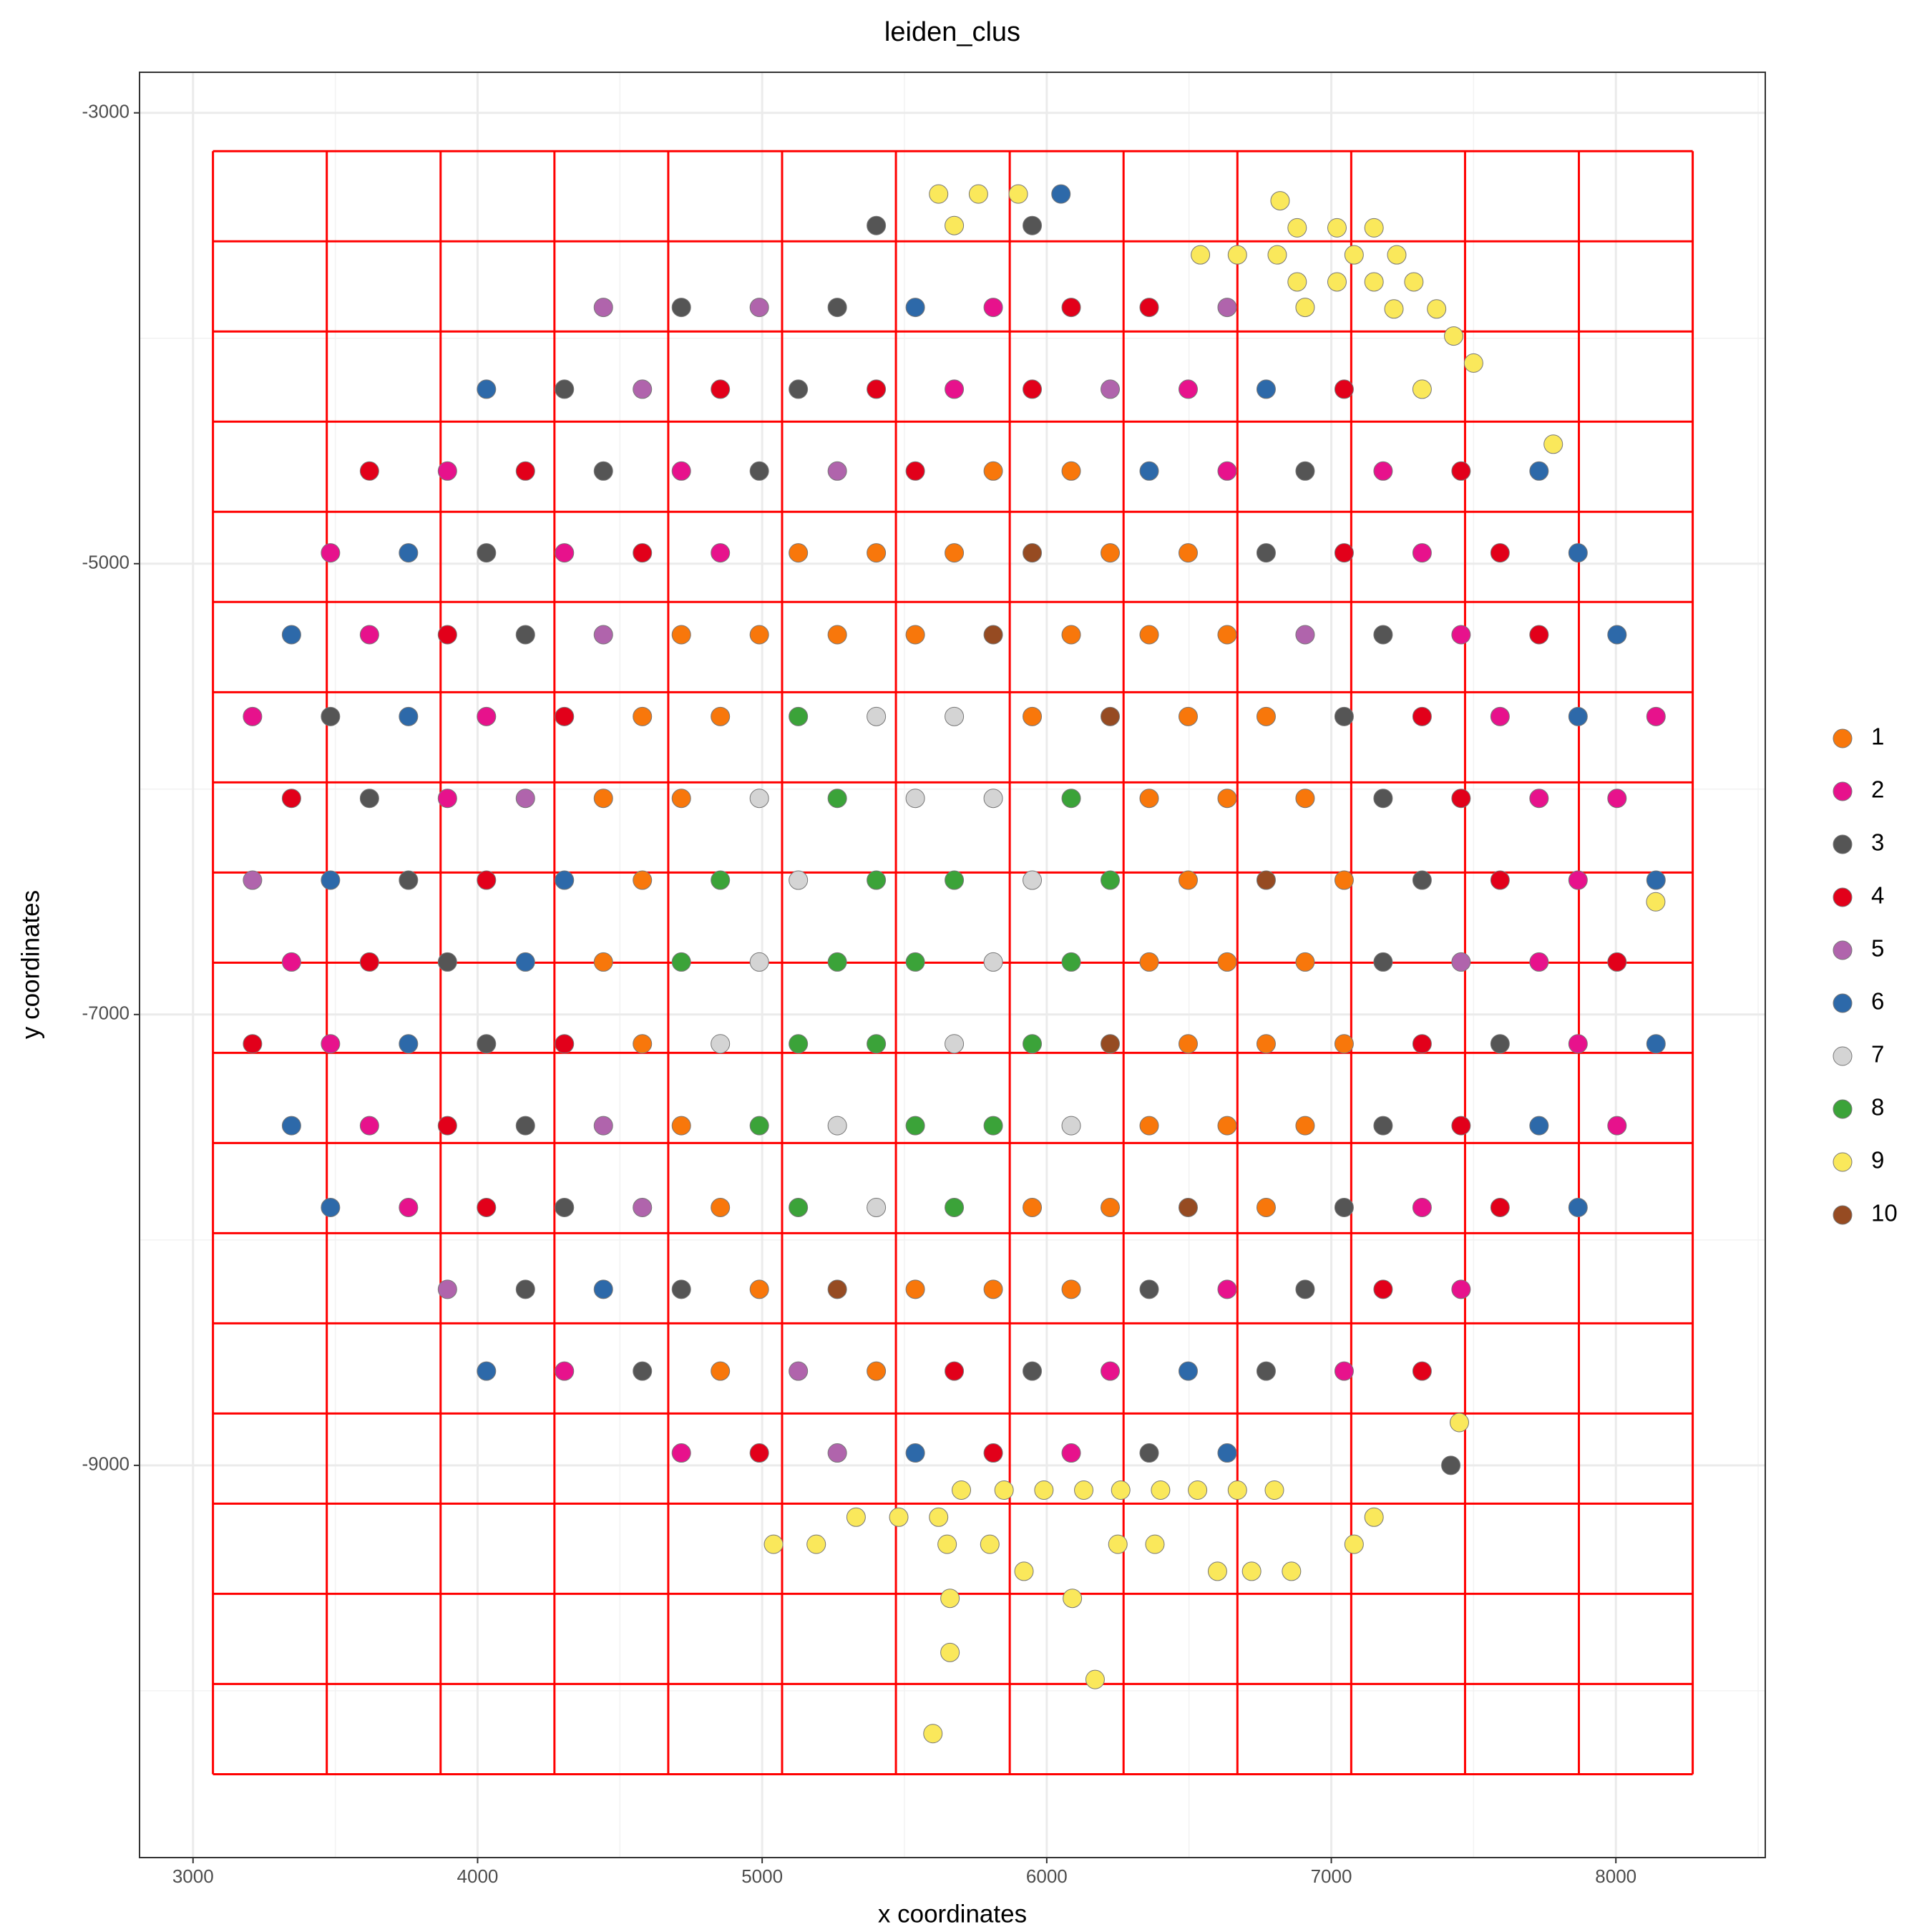  I want to click on chart-title: leiden_clus, so click(952, 32).